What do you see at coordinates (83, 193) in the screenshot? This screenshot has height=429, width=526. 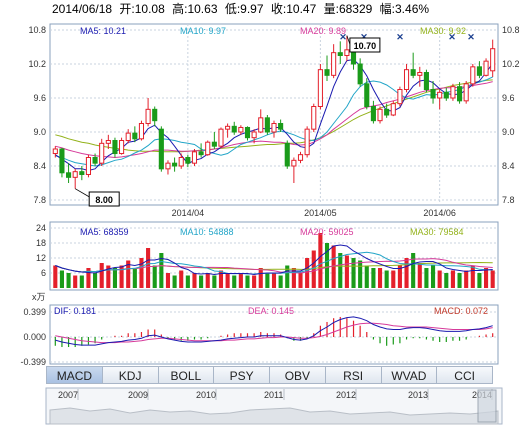 I see `low-annotation-pointer` at bounding box center [83, 193].